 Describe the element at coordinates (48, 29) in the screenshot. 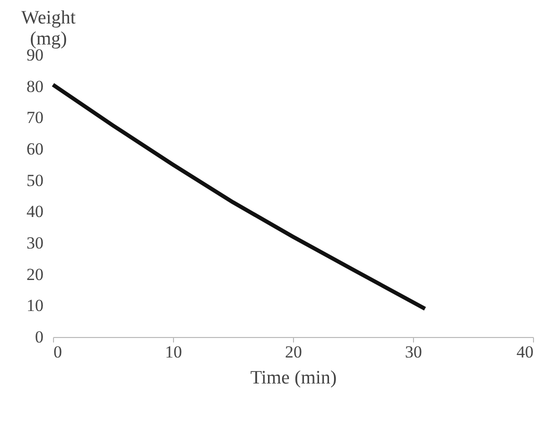

I see `y-axis-title: Weight (mg)` at that location.